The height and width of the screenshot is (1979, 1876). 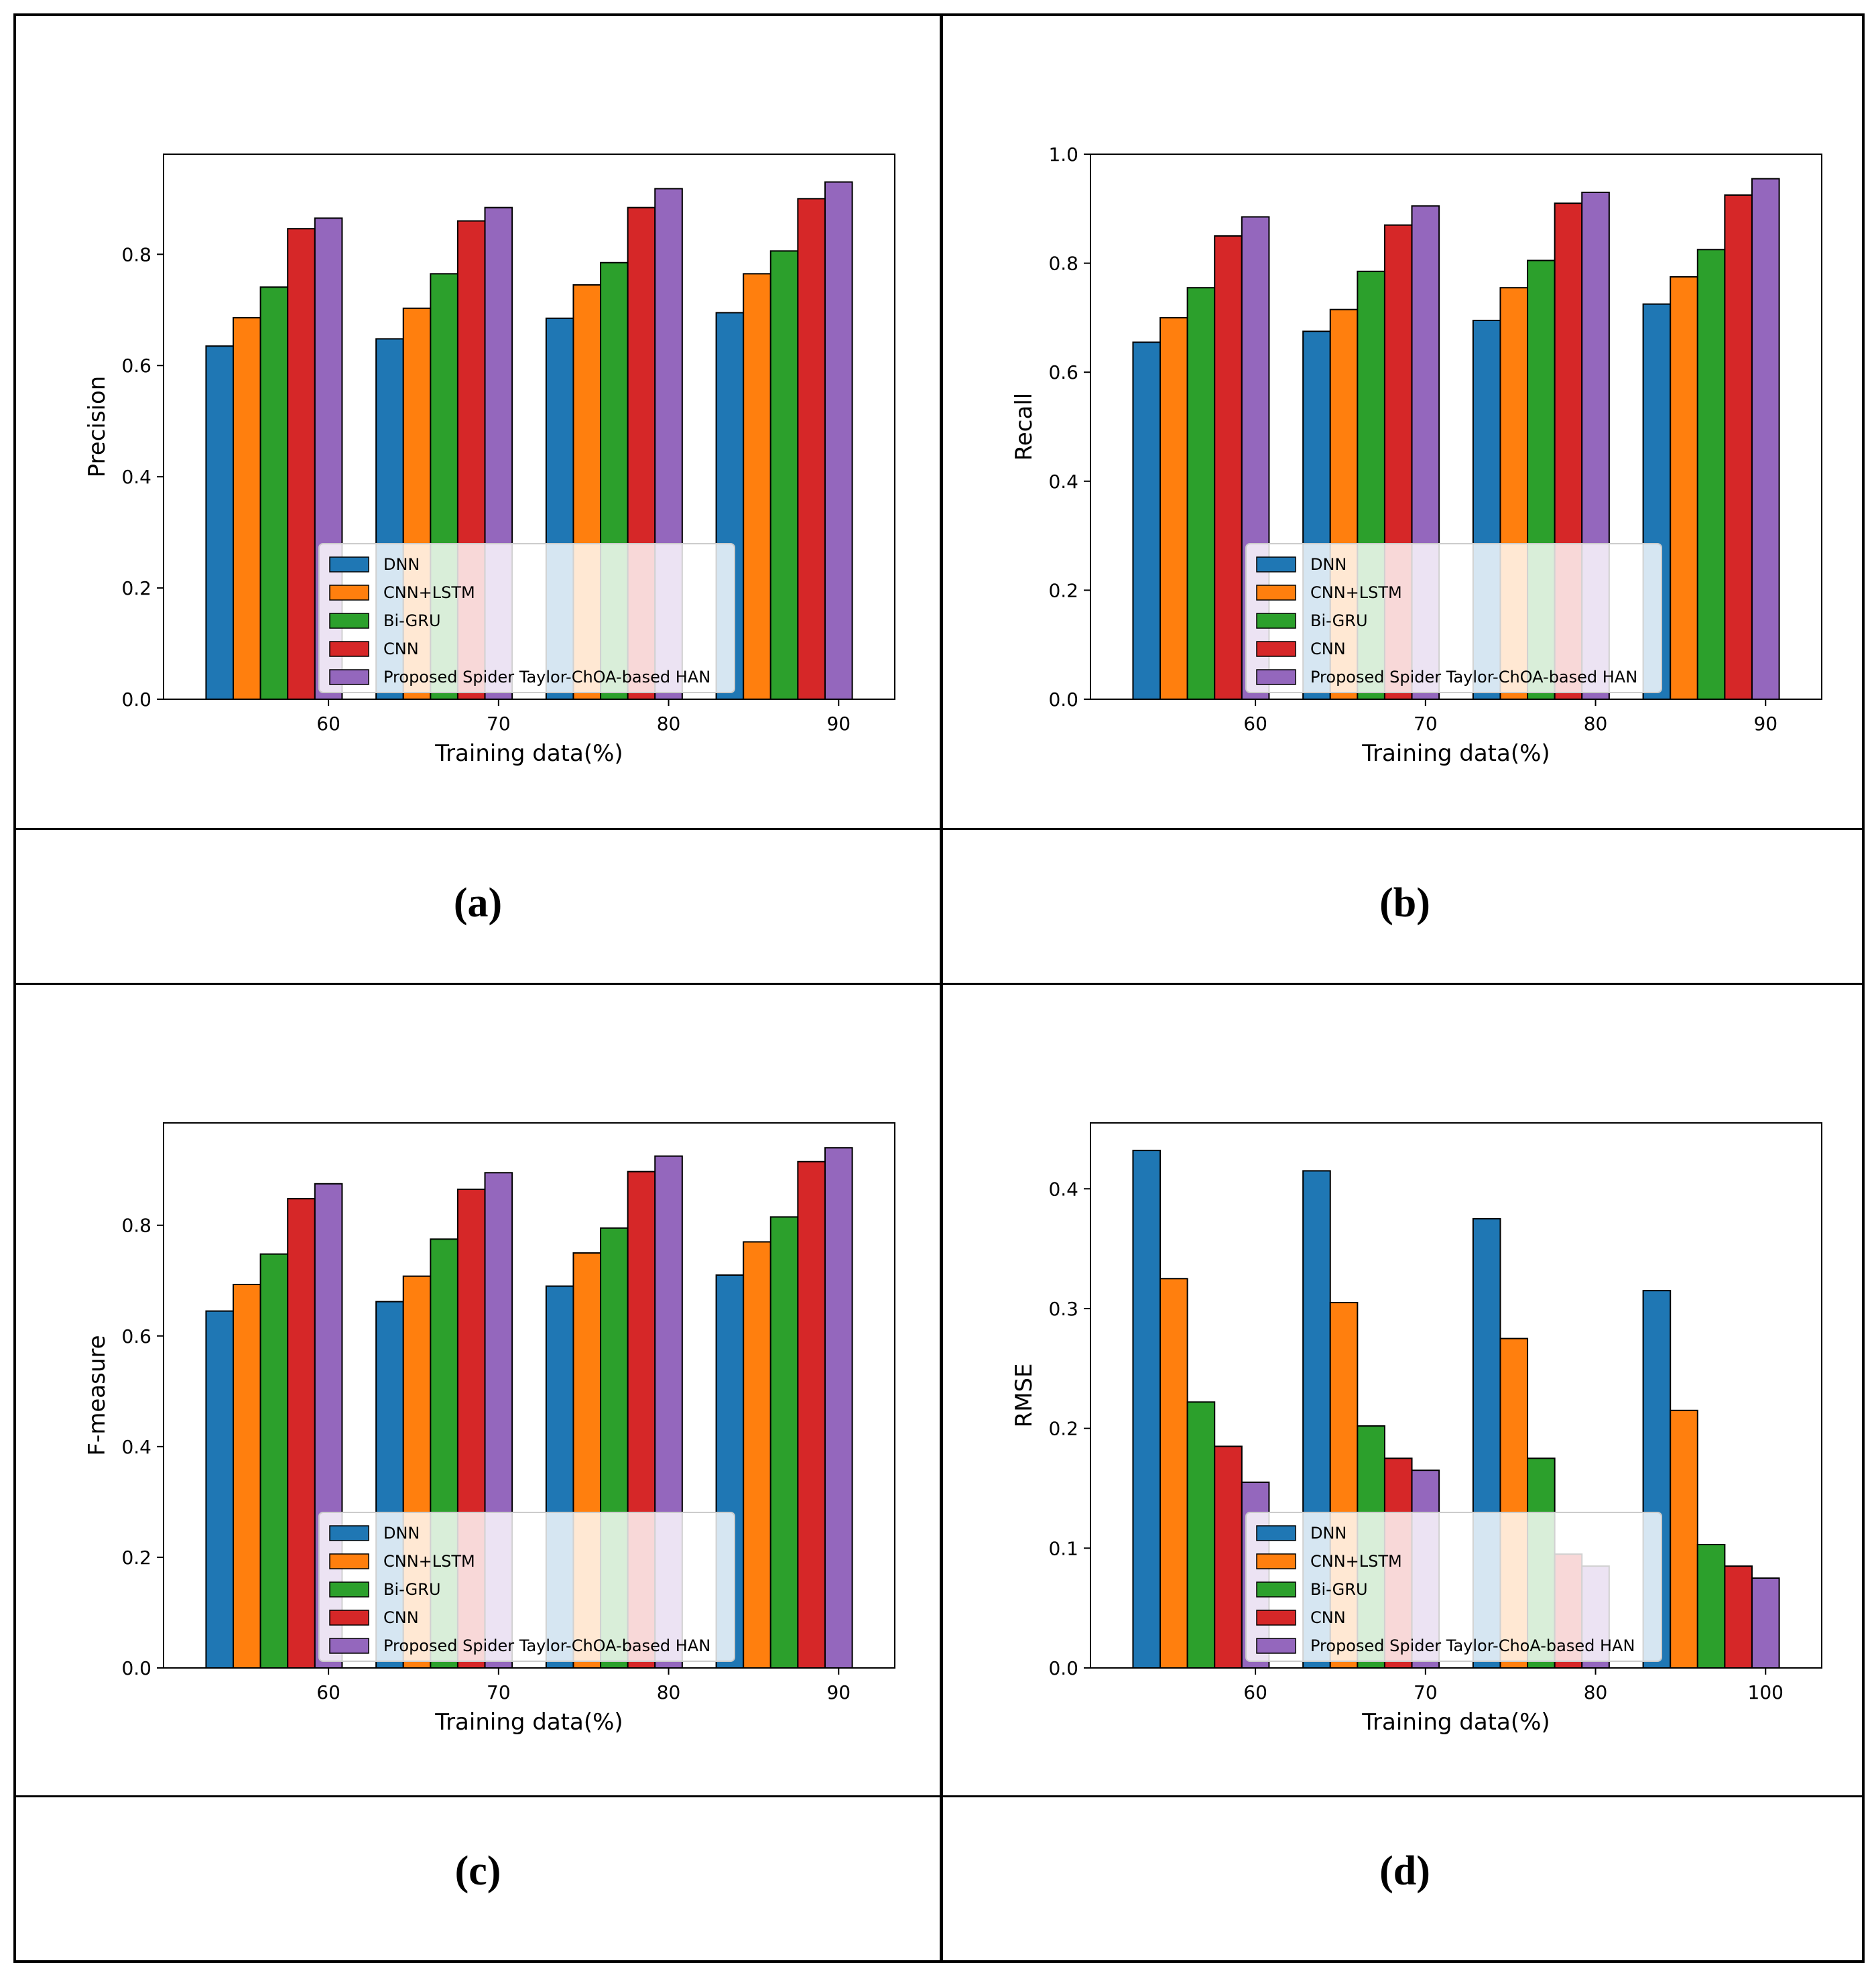 What do you see at coordinates (98, 1395) in the screenshot?
I see `y-axis-label: F-measure` at bounding box center [98, 1395].